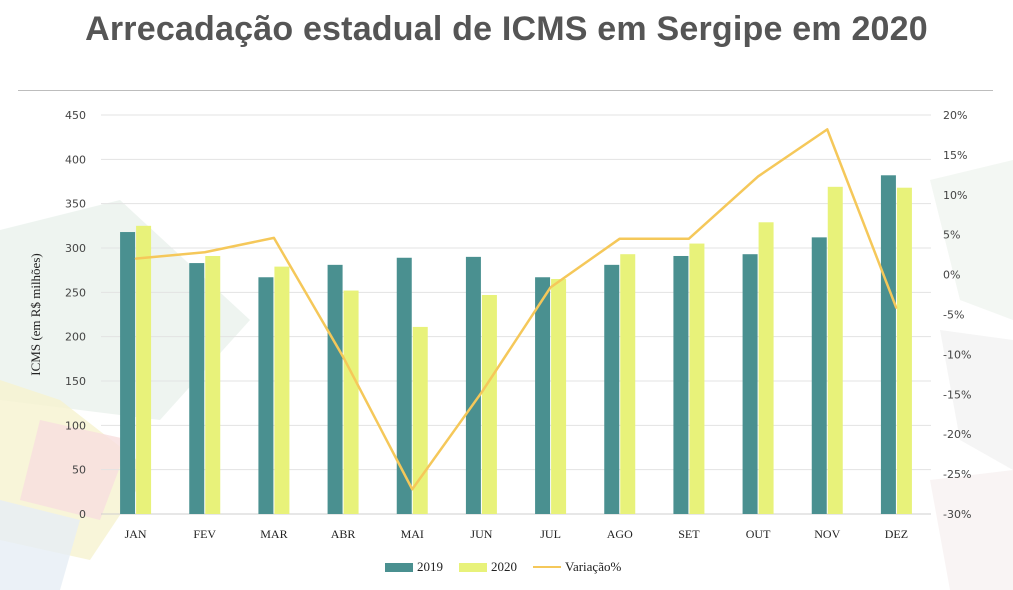 The height and width of the screenshot is (590, 1013). Describe the element at coordinates (128, 373) in the screenshot. I see `bar-2019-jan` at that location.